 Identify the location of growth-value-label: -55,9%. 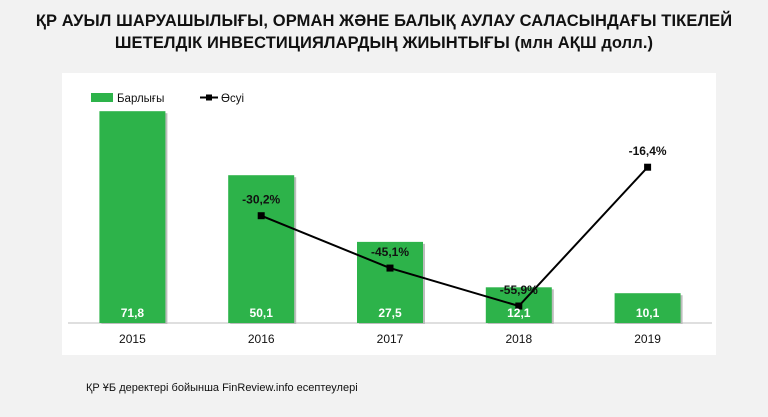
(519, 290).